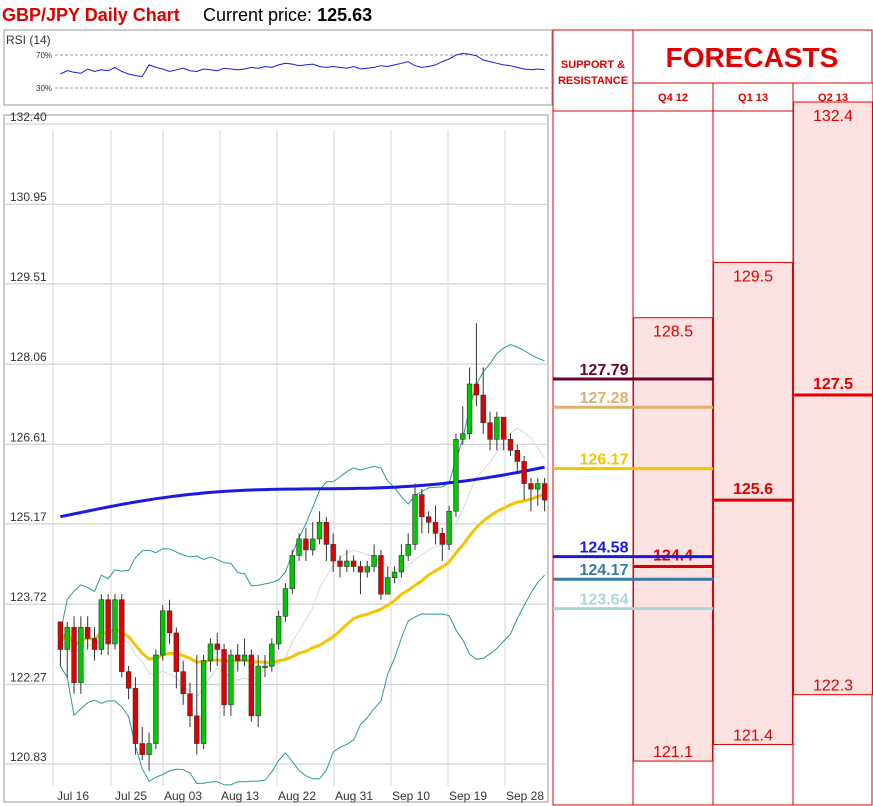 The height and width of the screenshot is (806, 873). I want to click on rsi-label: RSI (14), so click(28, 40).